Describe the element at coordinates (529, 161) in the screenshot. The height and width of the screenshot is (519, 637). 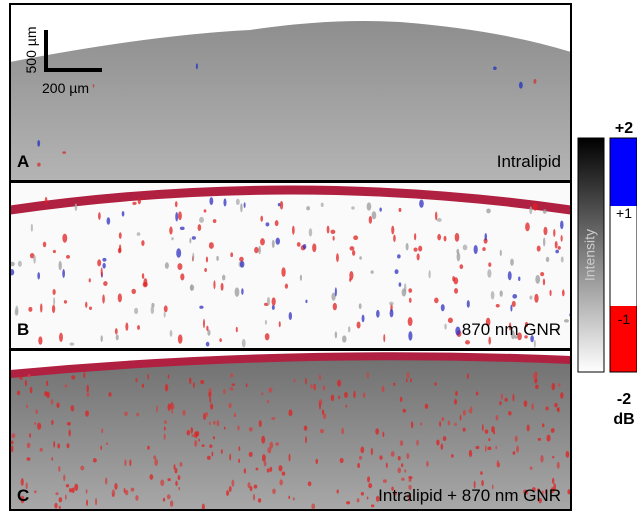
I see `panel-label: Intralipid` at that location.